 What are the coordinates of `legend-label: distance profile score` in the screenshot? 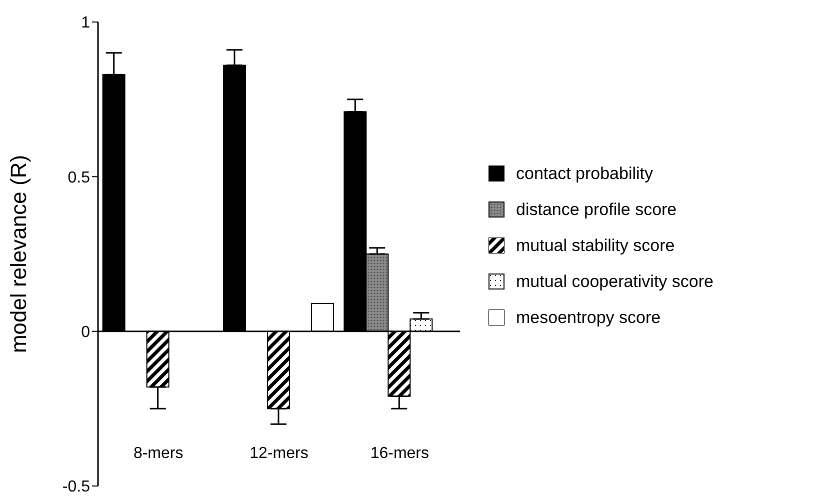 It's located at (596, 210).